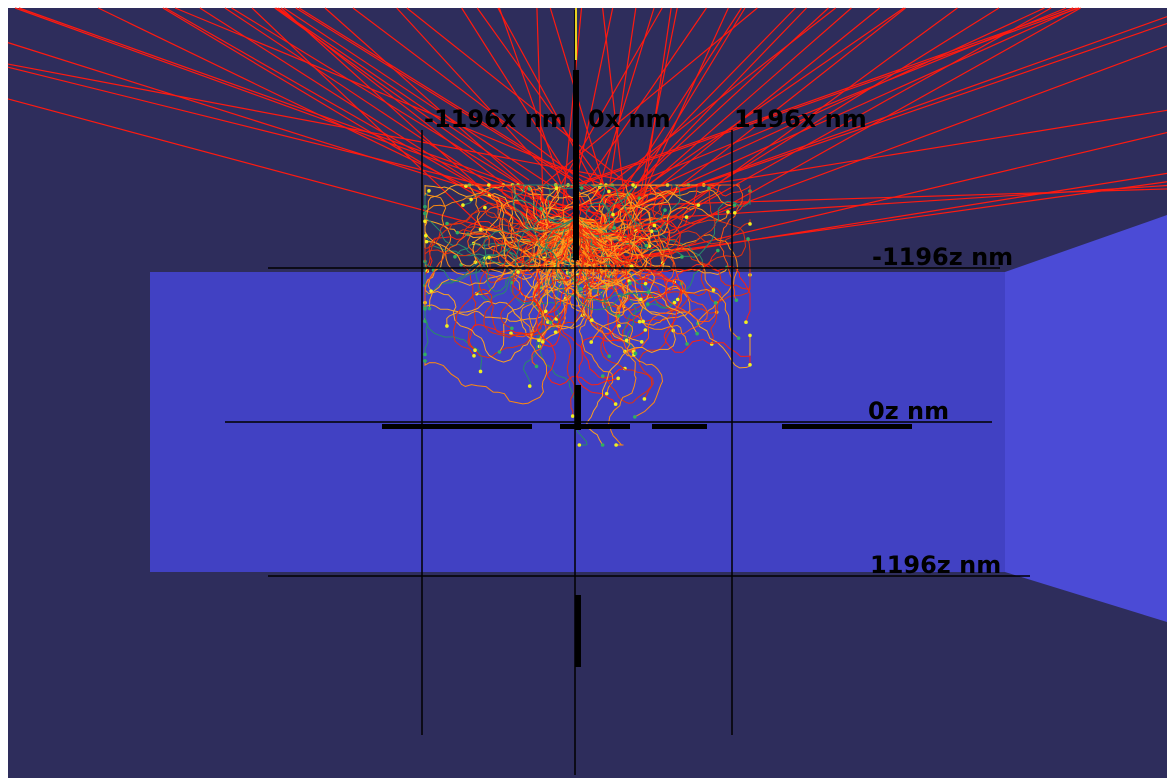 This screenshot has width=1167, height=780. I want to click on z-label: 0z nm, so click(908, 411).